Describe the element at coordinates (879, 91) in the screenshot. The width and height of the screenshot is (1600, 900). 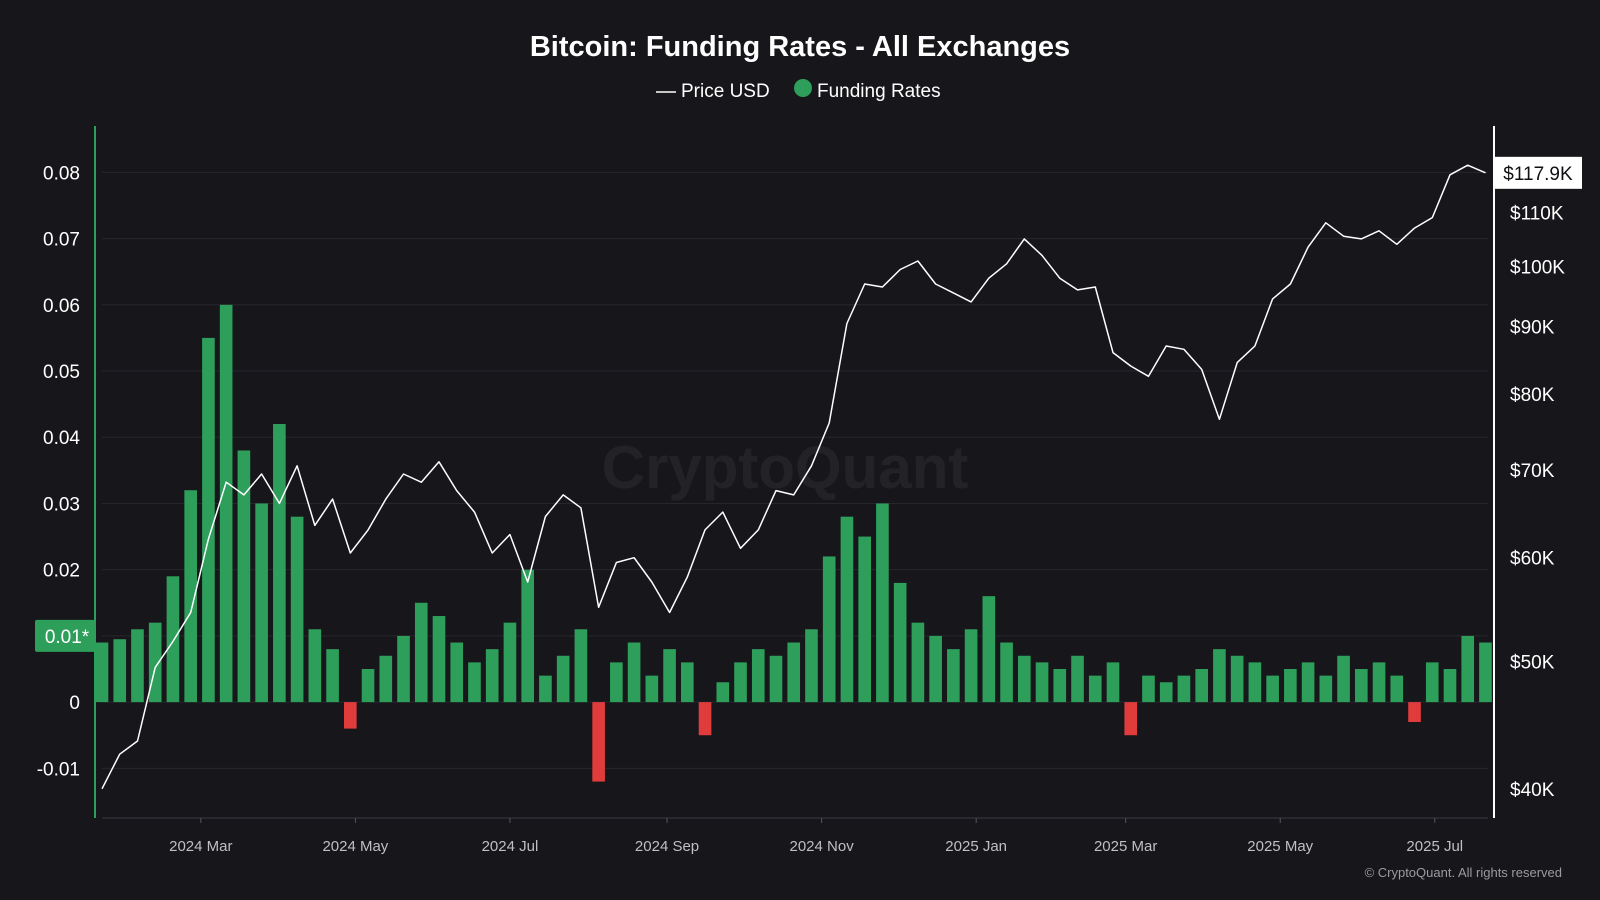
I see `legend-funding-label: Funding Rates` at that location.